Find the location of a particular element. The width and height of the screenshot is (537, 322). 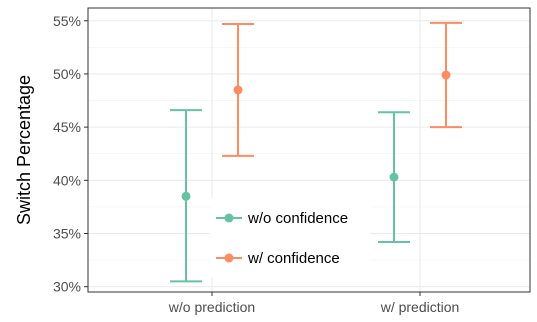

y-tick-label: 30% is located at coordinates (67, 287).